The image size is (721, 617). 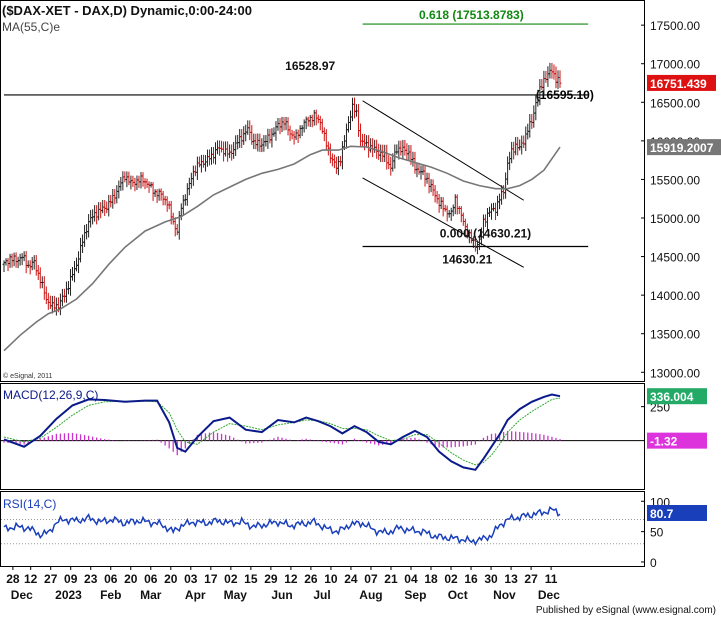 I want to click on price-annotation: 0.000 (14630.21), so click(x=485, y=233).